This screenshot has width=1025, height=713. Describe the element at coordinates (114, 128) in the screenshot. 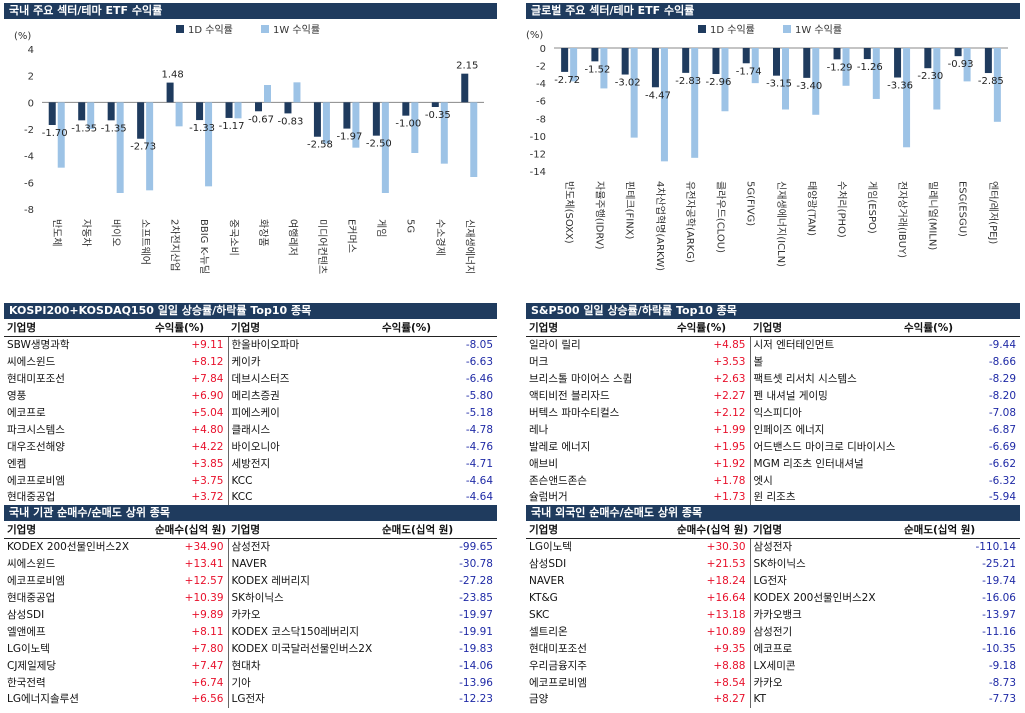

I see `data-label: -1.35` at that location.